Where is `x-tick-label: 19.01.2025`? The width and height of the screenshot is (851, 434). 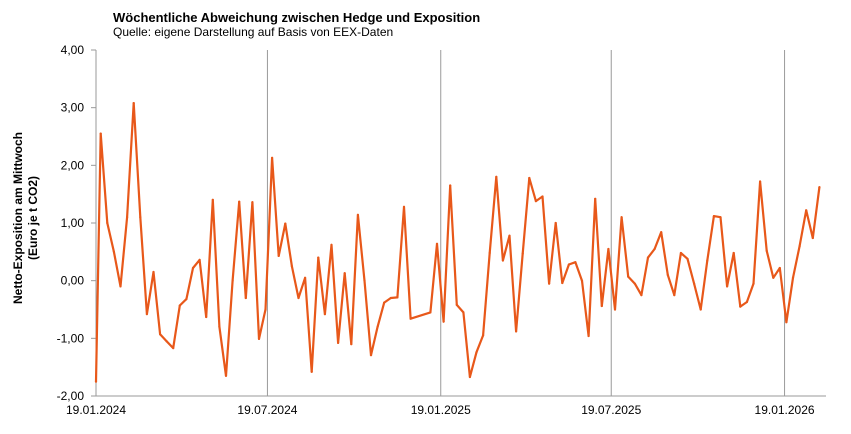
x-tick-label: 19.01.2025 is located at coordinates (441, 410).